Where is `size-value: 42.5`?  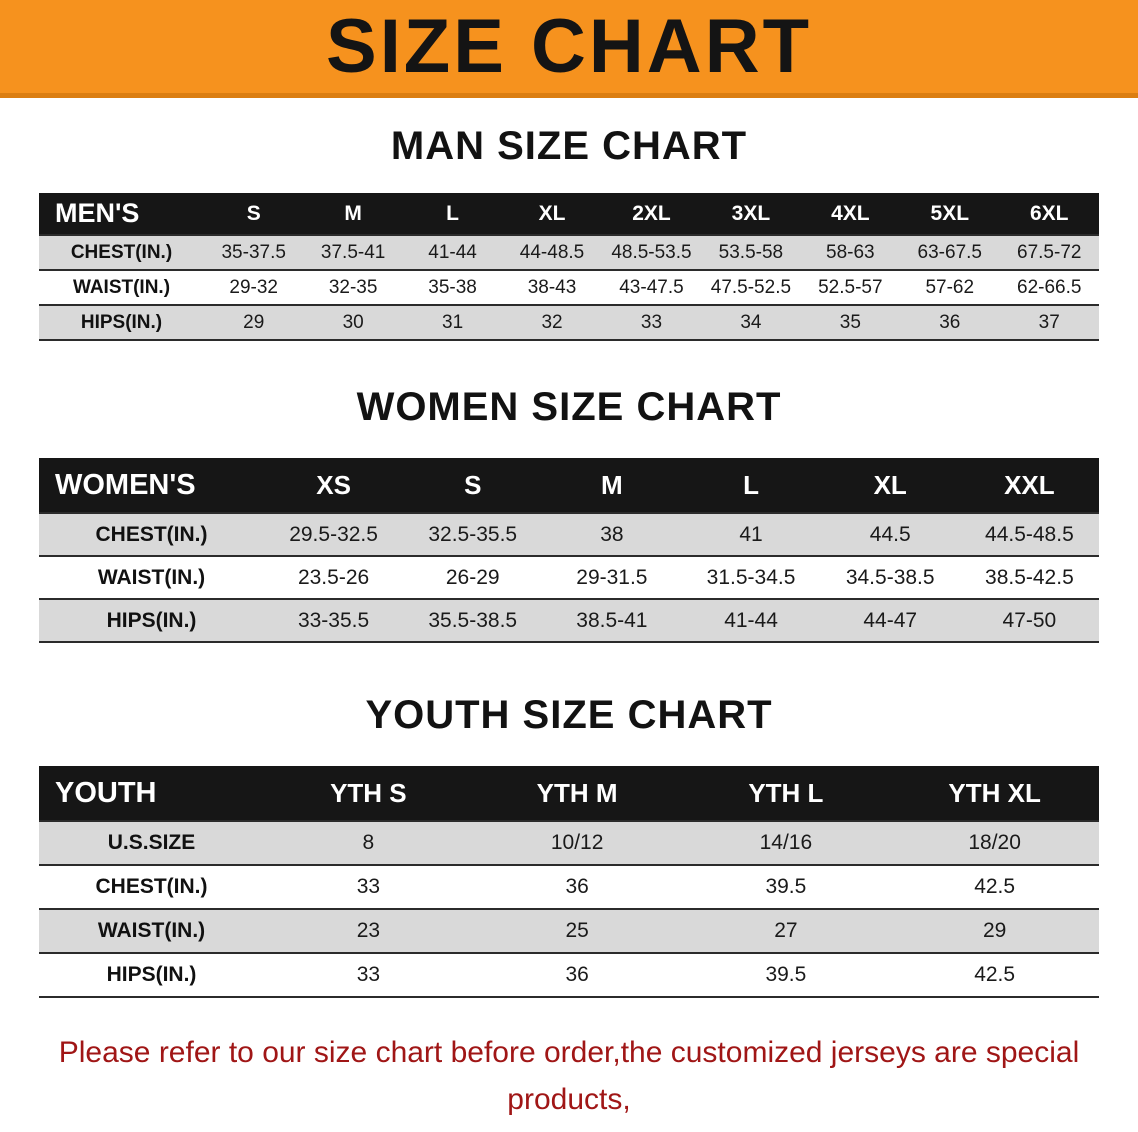 size-value: 42.5 is located at coordinates (995, 974).